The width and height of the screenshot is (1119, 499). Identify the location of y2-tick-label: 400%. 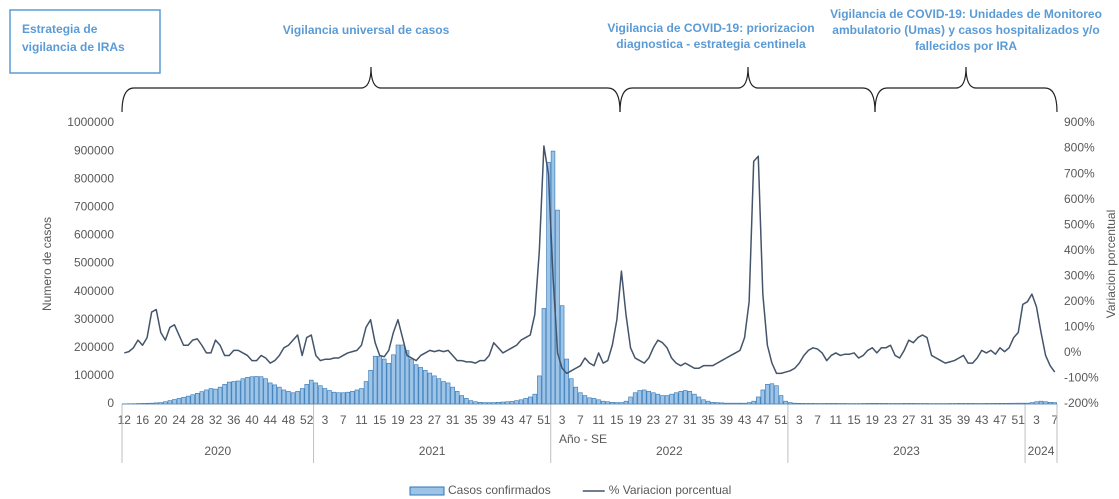
(1079, 250).